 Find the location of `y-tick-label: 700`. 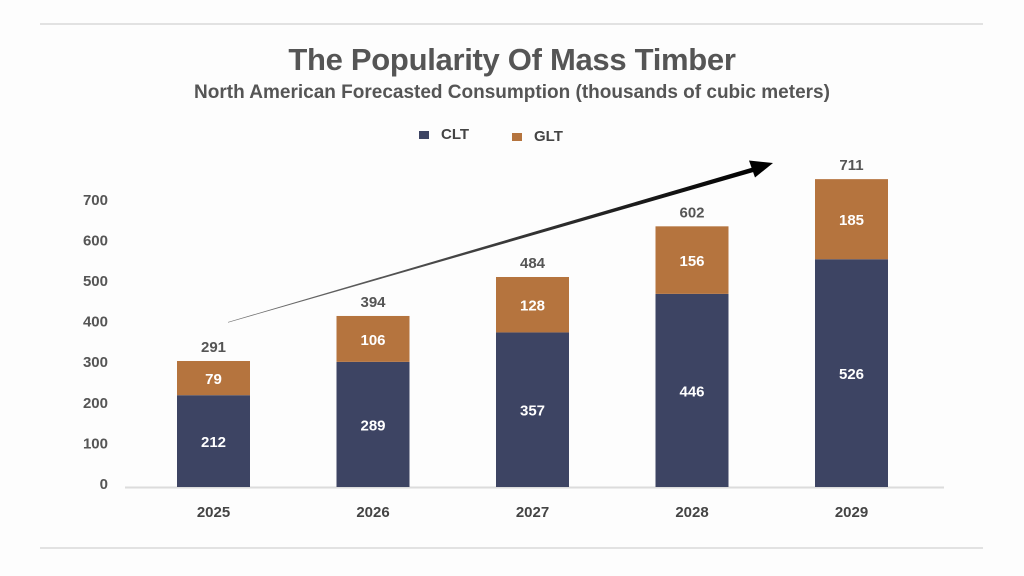

y-tick-label: 700 is located at coordinates (95, 200).